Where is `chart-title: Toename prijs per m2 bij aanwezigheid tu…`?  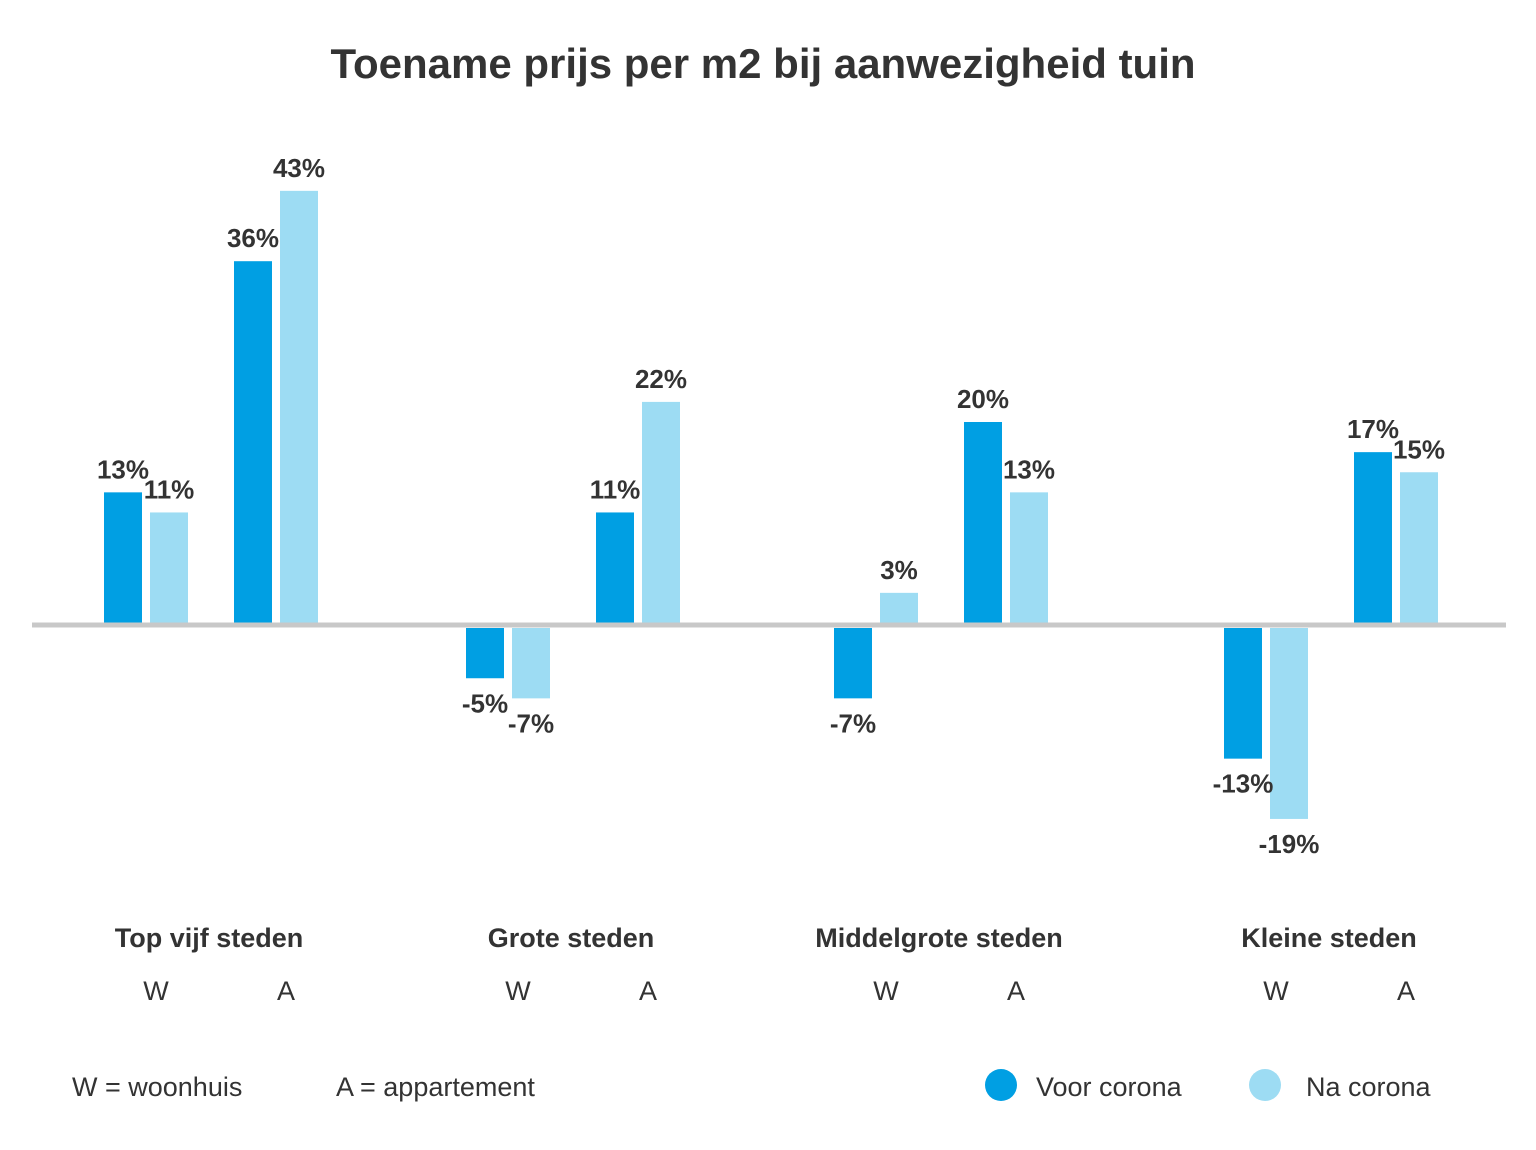
chart-title: Toename prijs per m2 bij aanwezigheid tu… is located at coordinates (762, 63).